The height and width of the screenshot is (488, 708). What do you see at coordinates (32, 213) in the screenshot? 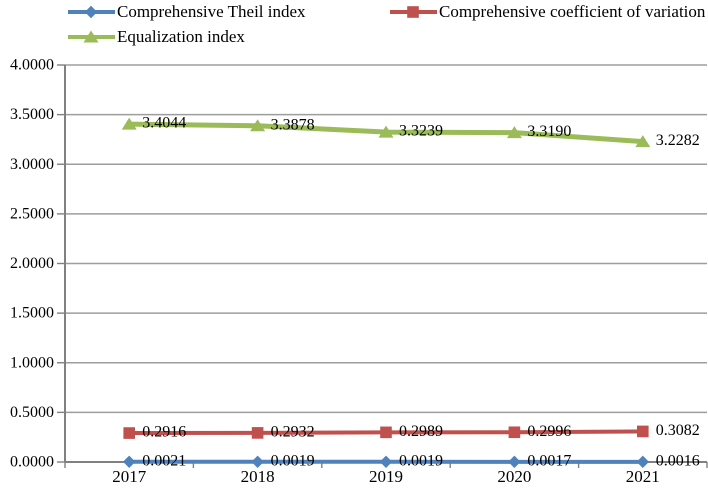
I see `y-tick-label: 2.5000` at bounding box center [32, 213].